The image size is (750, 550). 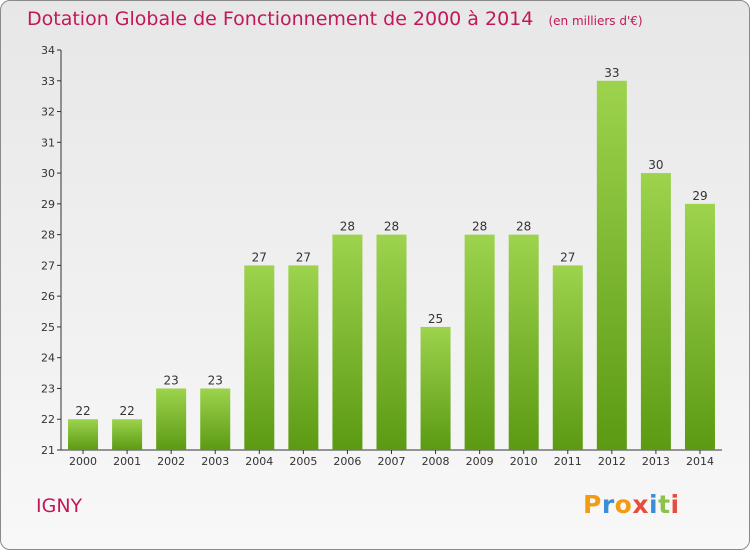 I want to click on y-tick-label: 34, so click(x=48, y=50).